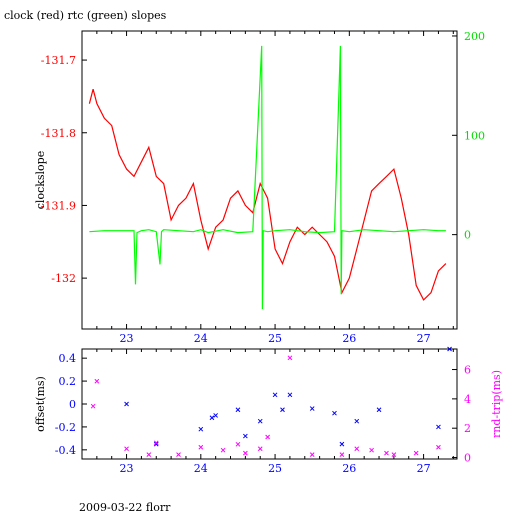 The image size is (512, 512). I want to click on y-tick-label: 0, so click(72, 404).